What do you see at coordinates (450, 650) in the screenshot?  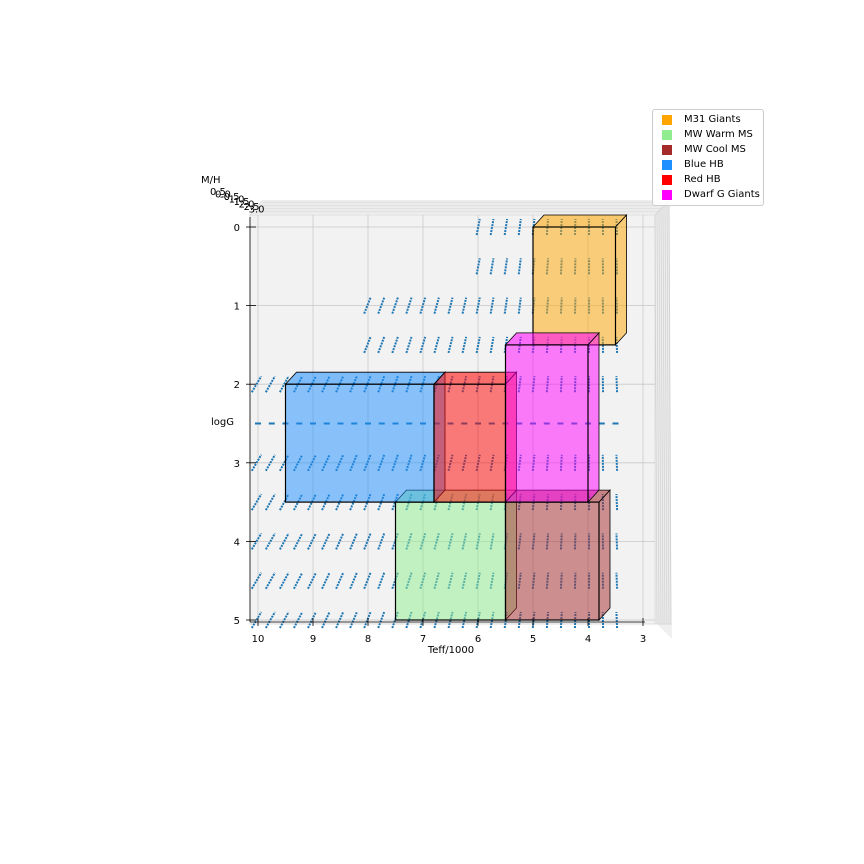 I see `x-axis-label: Teff/1000` at bounding box center [450, 650].